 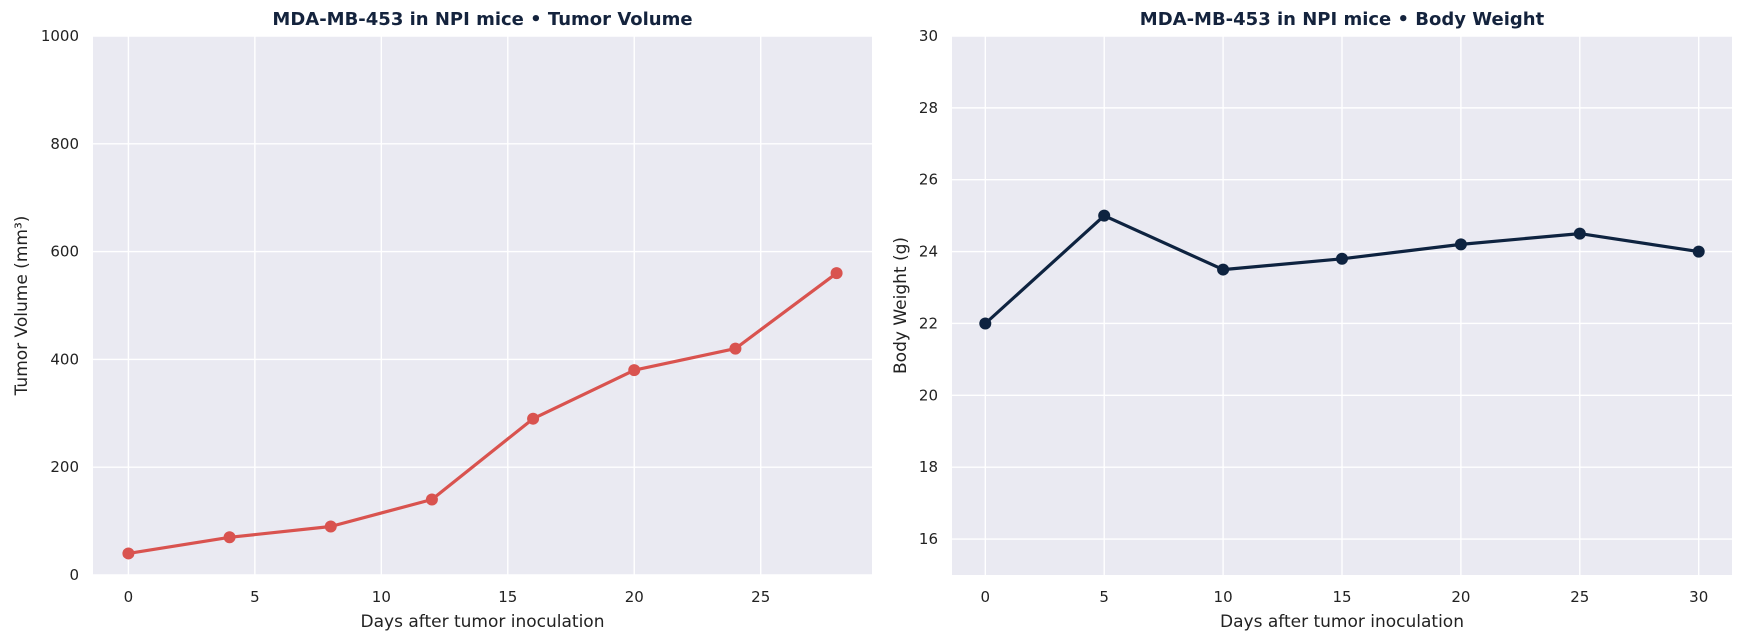 I want to click on body-weight-x-tick-label: 30, so click(x=1698, y=597).